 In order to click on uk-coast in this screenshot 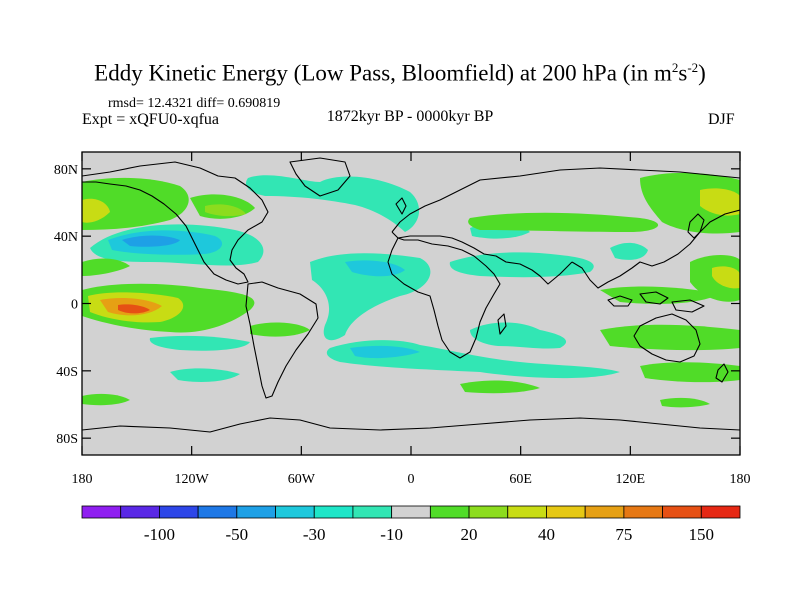, I will do `click(401, 206)`.